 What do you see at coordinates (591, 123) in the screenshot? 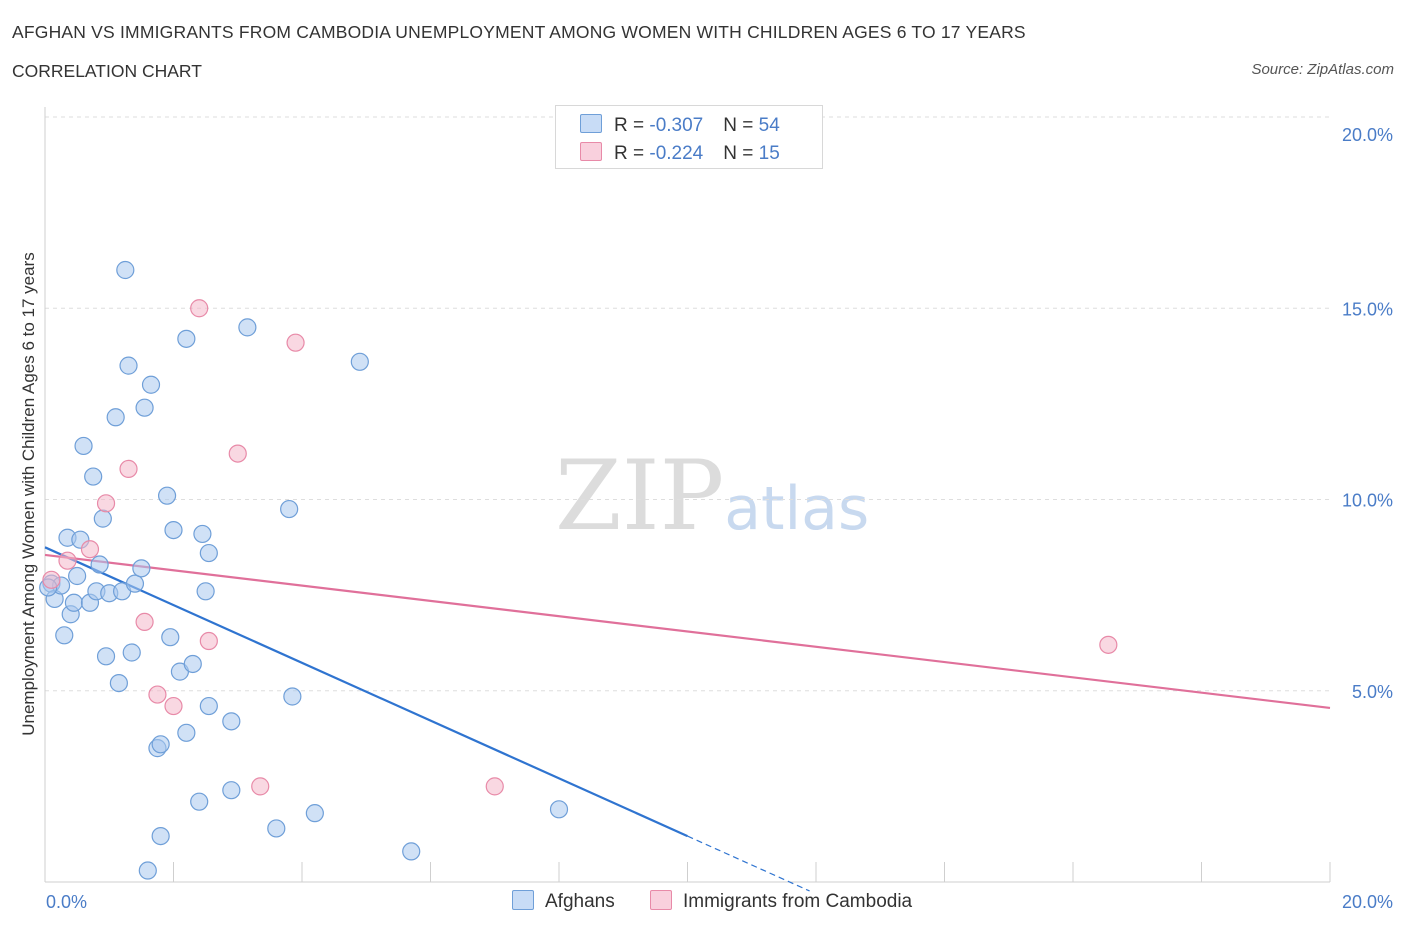
I see `afghans-swatch` at bounding box center [591, 123].